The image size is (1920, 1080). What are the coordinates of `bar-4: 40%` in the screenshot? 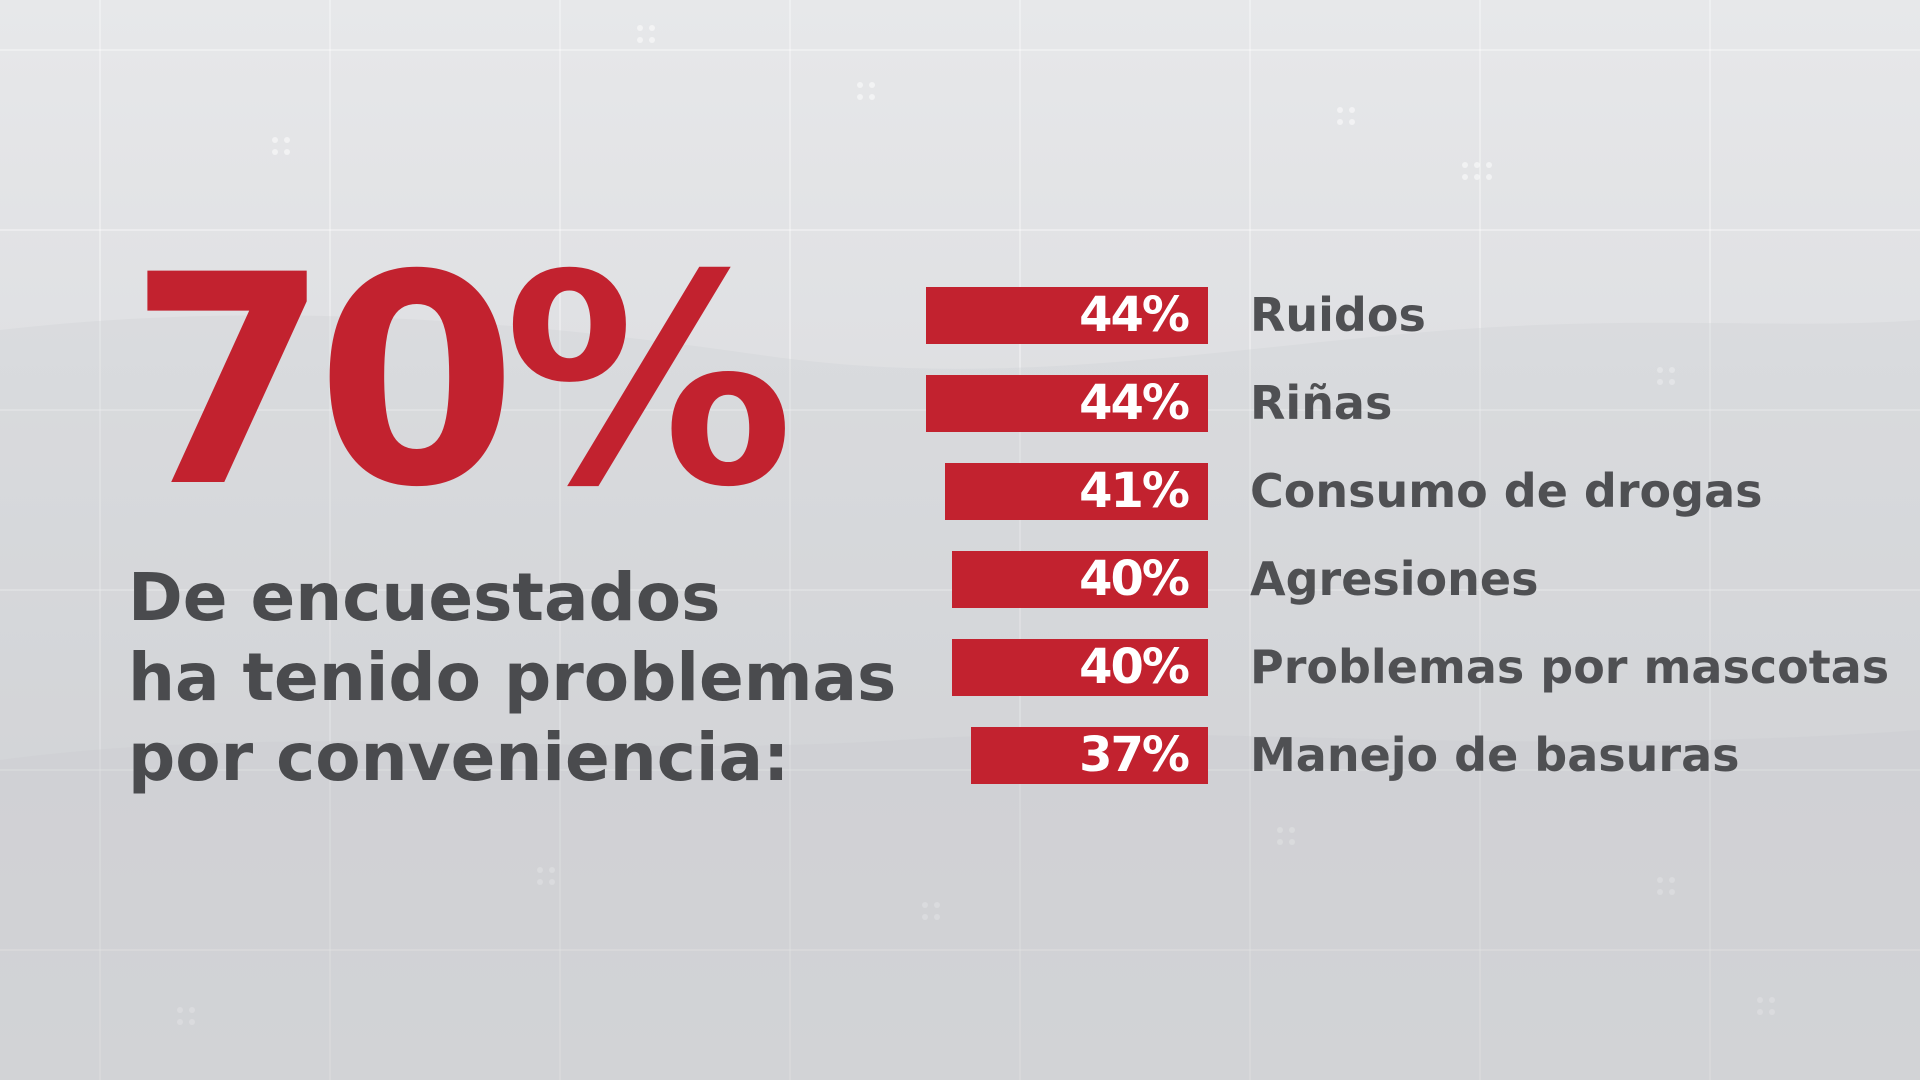 It's located at (1080, 579).